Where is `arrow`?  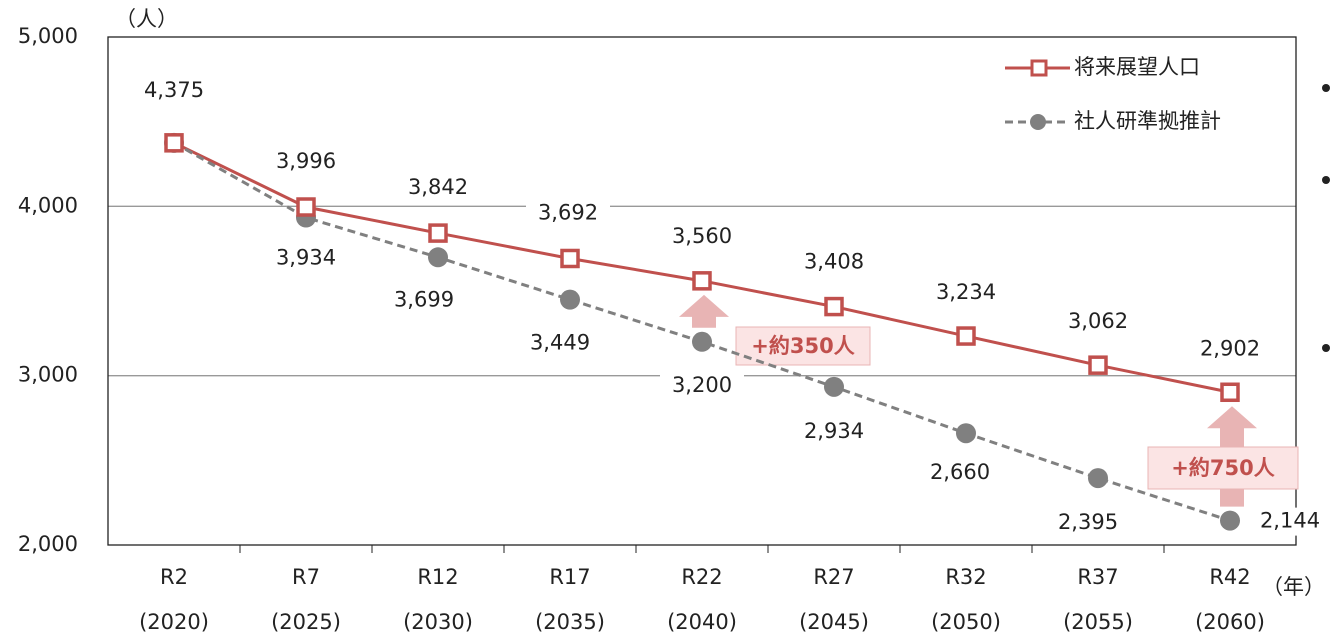 arrow is located at coordinates (704, 311).